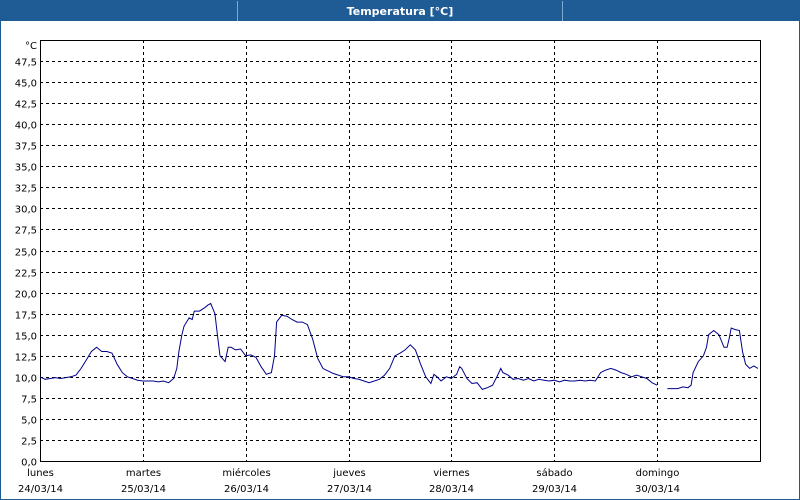  What do you see at coordinates (143, 473) in the screenshot?
I see `x-tick-day-label: martes` at bounding box center [143, 473].